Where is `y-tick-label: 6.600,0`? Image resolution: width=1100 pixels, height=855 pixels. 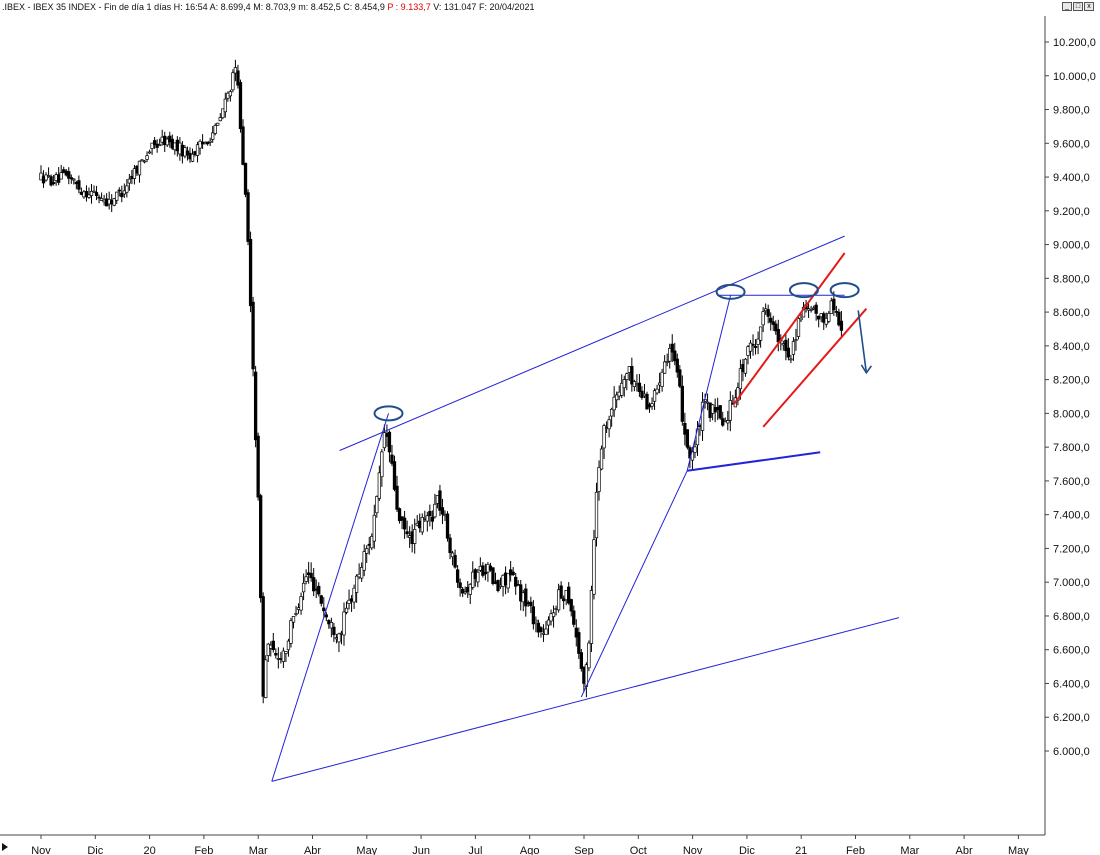
y-tick-label: 6.600,0 is located at coordinates (1071, 651).